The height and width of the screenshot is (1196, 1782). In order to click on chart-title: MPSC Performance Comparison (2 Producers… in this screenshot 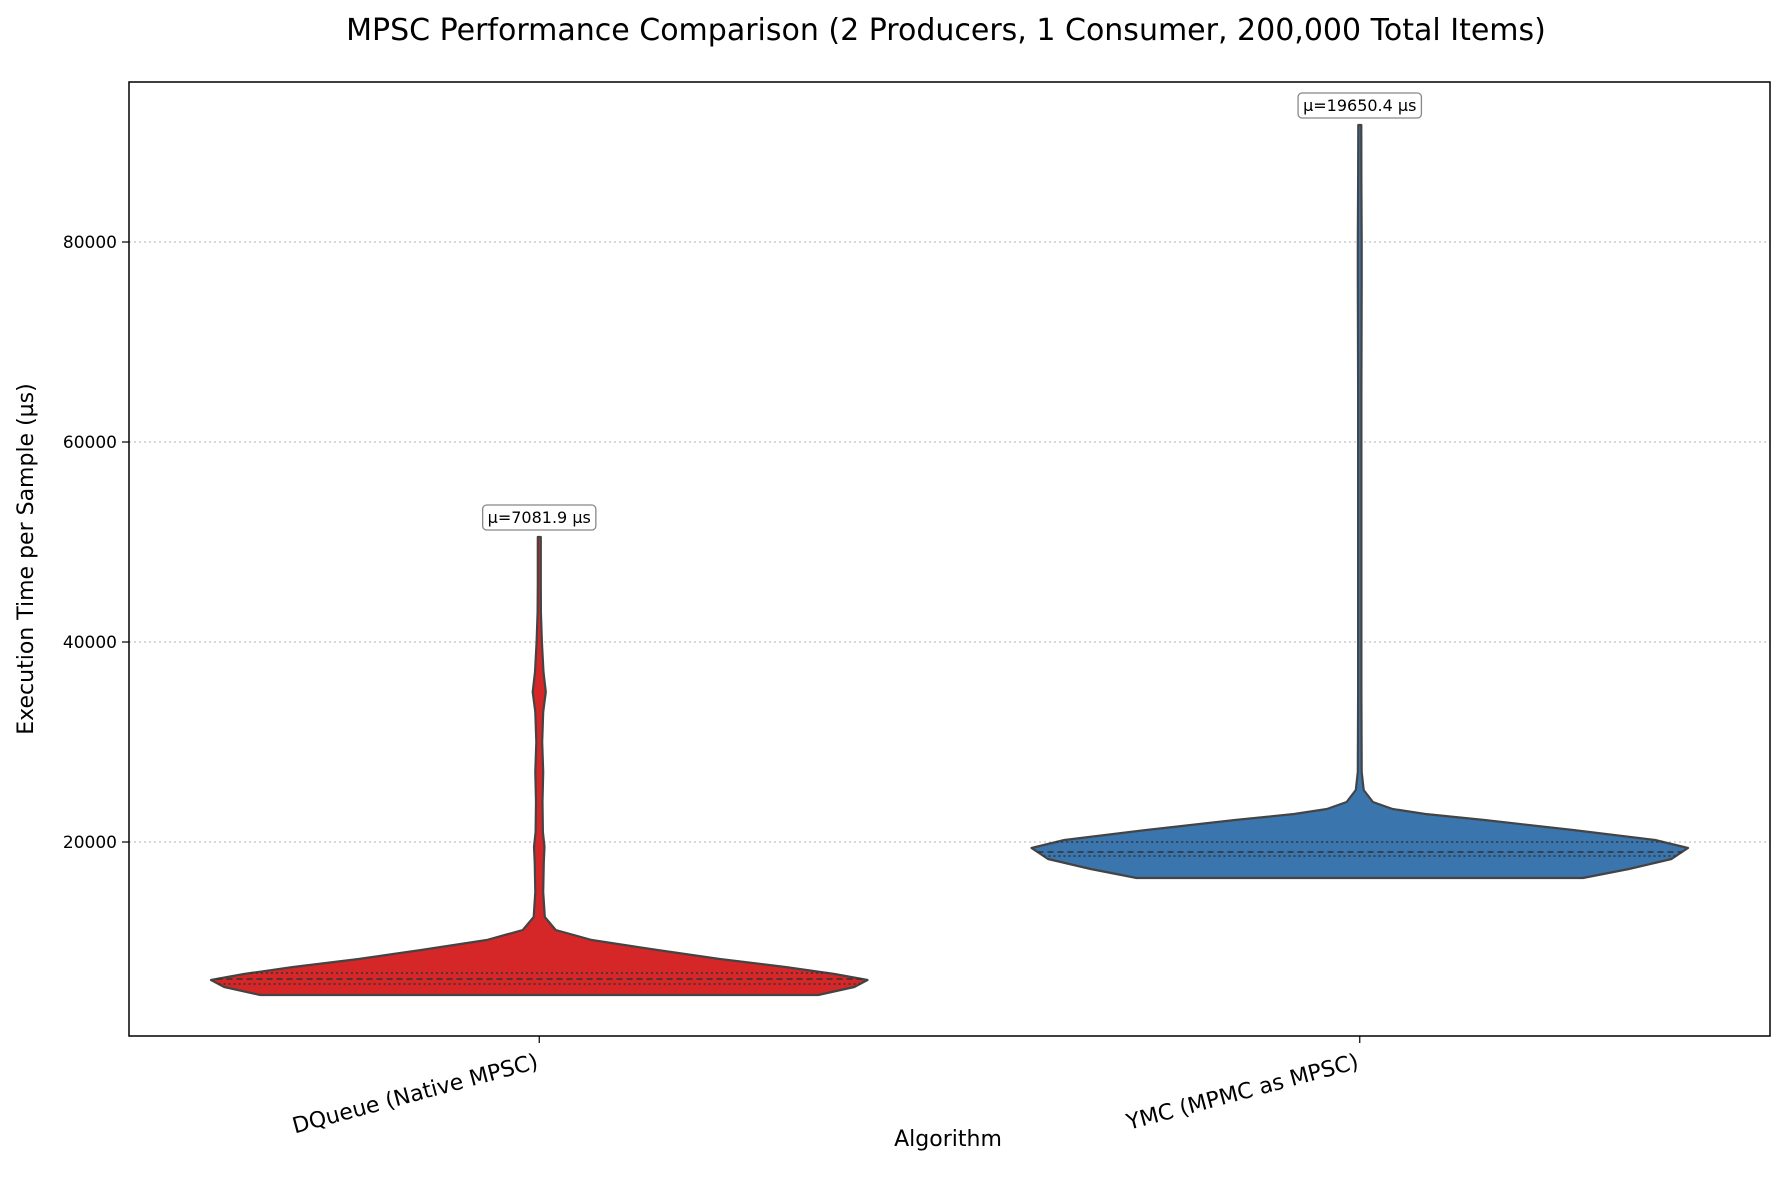, I will do `click(946, 30)`.